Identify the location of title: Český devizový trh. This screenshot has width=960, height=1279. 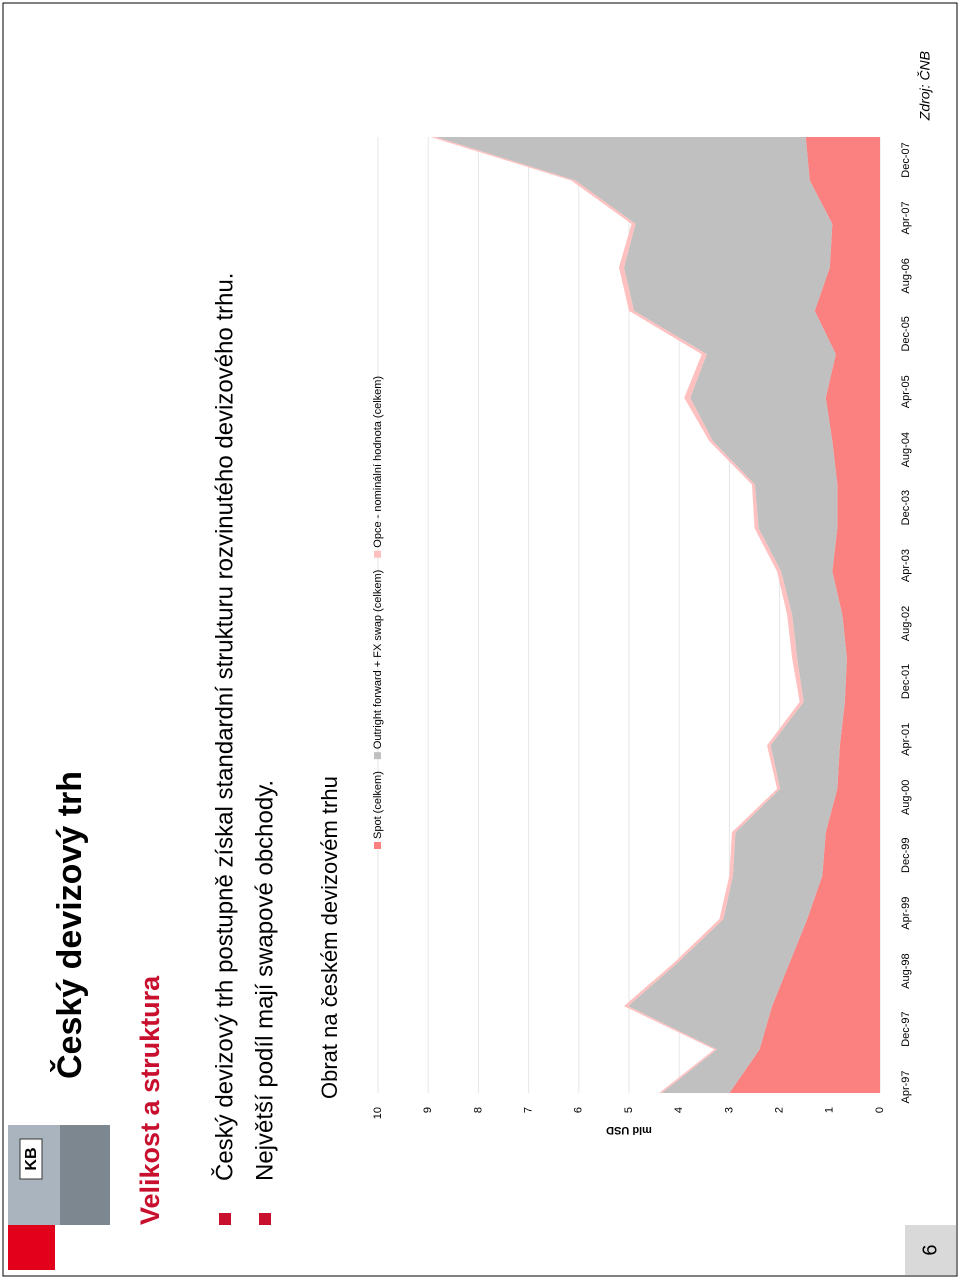
(69, 925).